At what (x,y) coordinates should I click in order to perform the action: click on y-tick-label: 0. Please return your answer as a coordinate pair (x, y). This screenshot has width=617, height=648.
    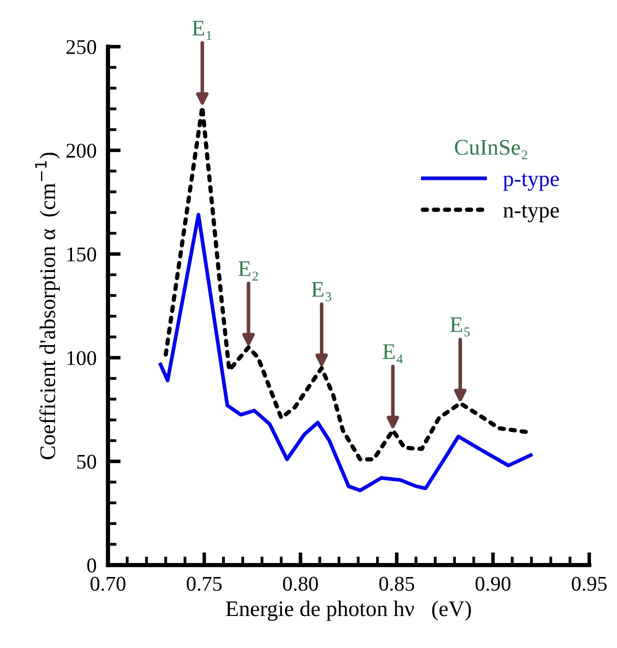
    Looking at the image, I should click on (91, 565).